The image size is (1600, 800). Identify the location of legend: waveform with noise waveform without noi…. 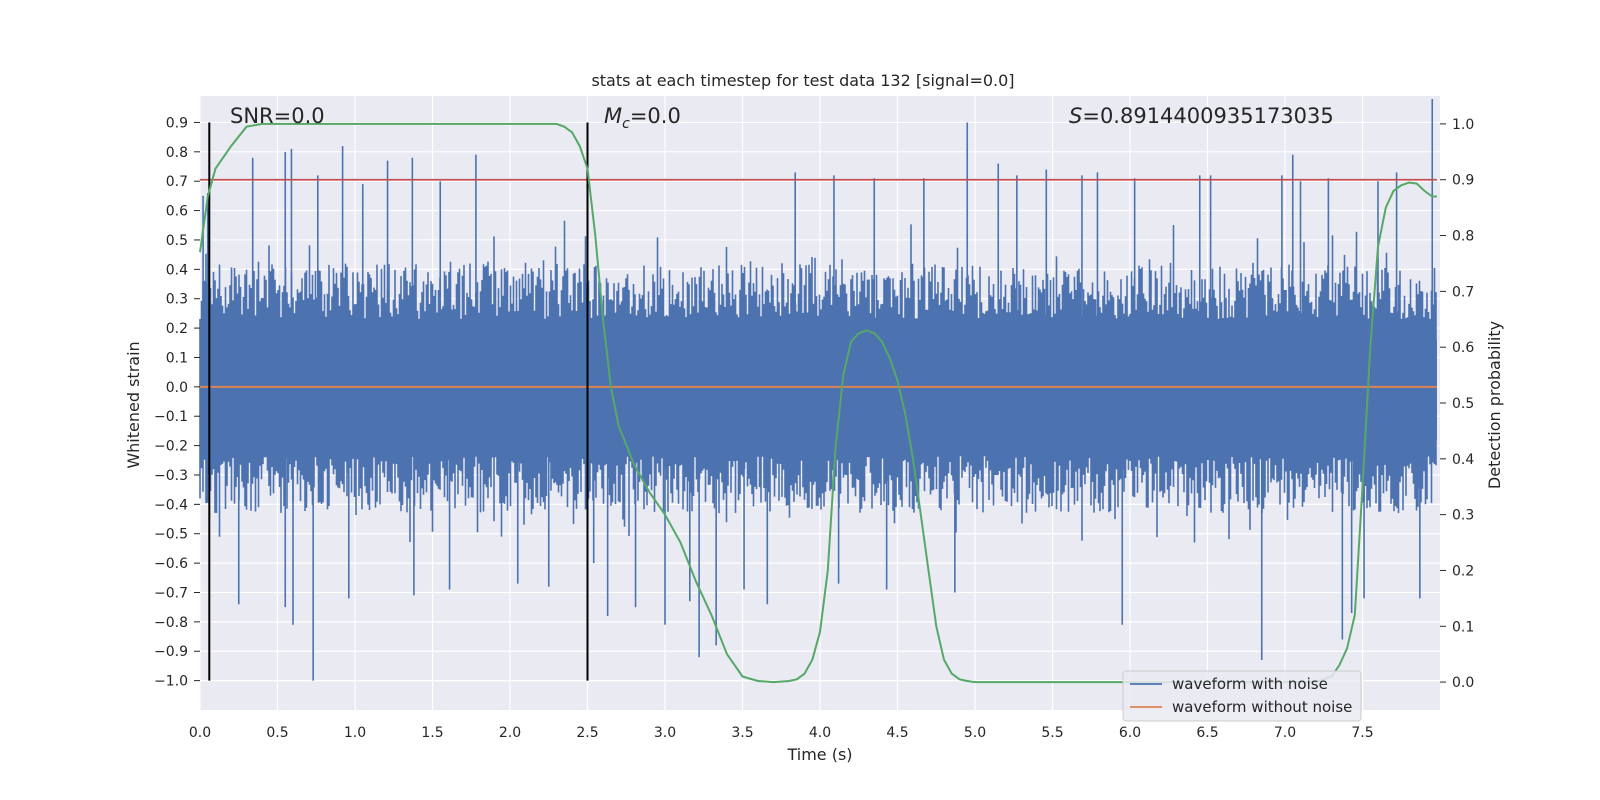
(1242, 696).